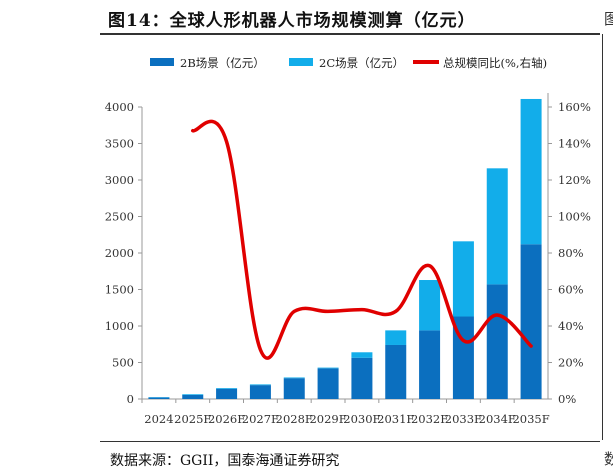 This screenshot has width=613, height=476. What do you see at coordinates (395, 419) in the screenshot?
I see `x-tick-label: 2031F` at bounding box center [395, 419].